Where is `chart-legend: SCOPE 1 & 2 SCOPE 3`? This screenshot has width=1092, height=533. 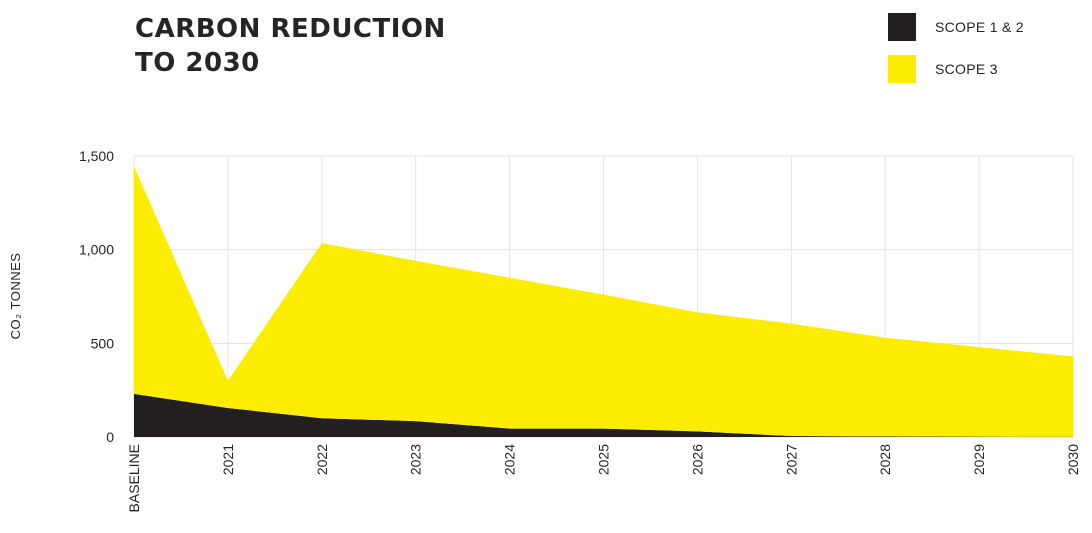 chart-legend: SCOPE 1 & 2 SCOPE 3 is located at coordinates (956, 54).